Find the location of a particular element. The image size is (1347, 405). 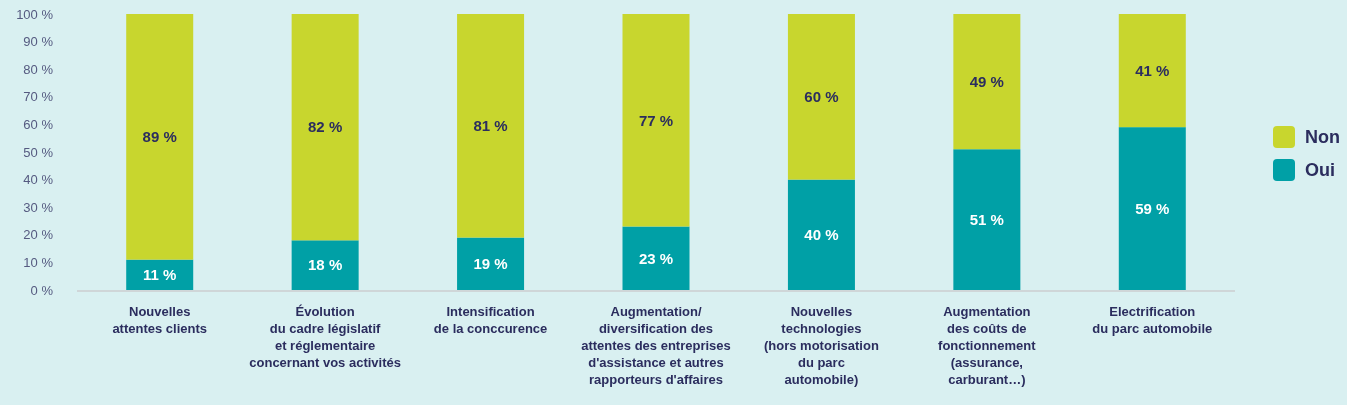

x-tick-label: Nouvelles attentes clients is located at coordinates (160, 320).